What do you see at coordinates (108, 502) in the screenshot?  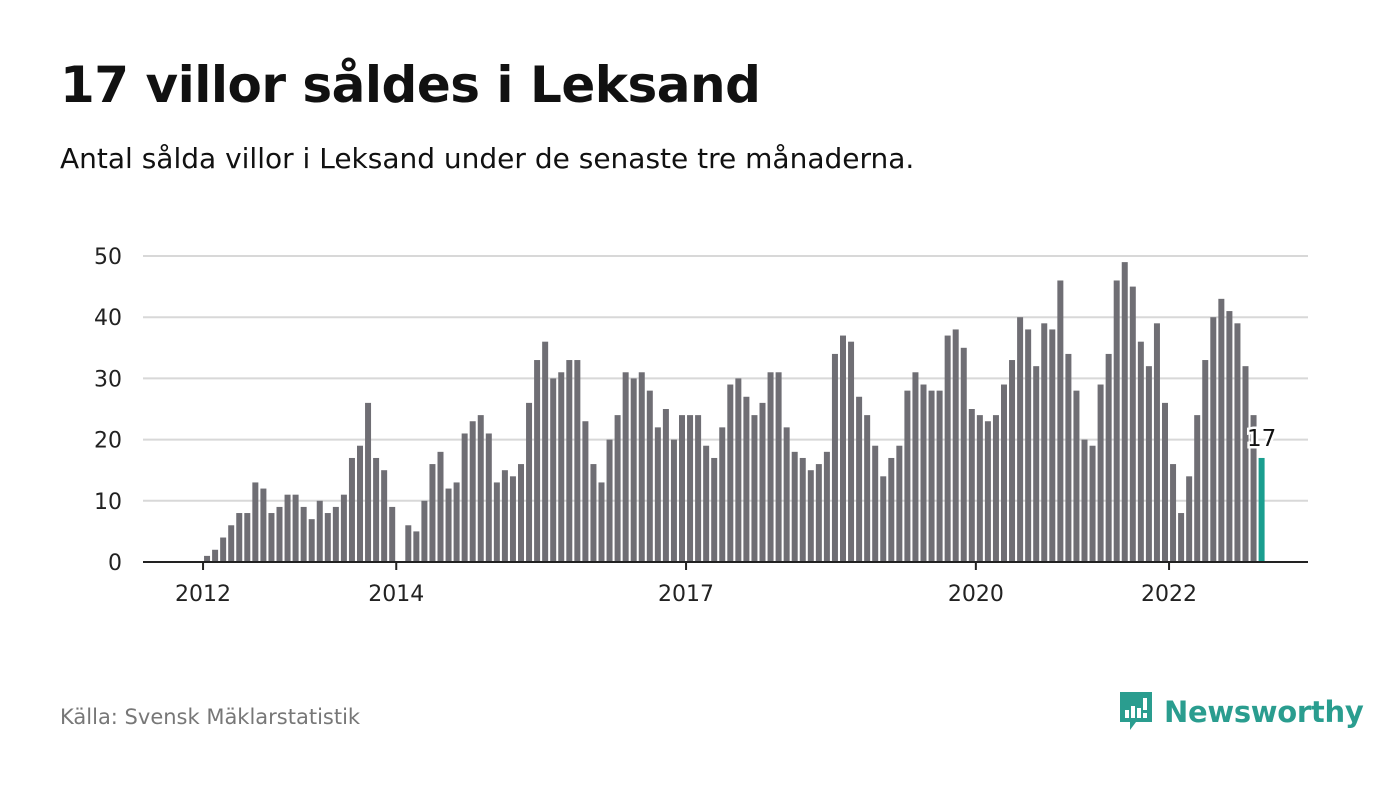 I see `y-tick-label: 10` at bounding box center [108, 502].